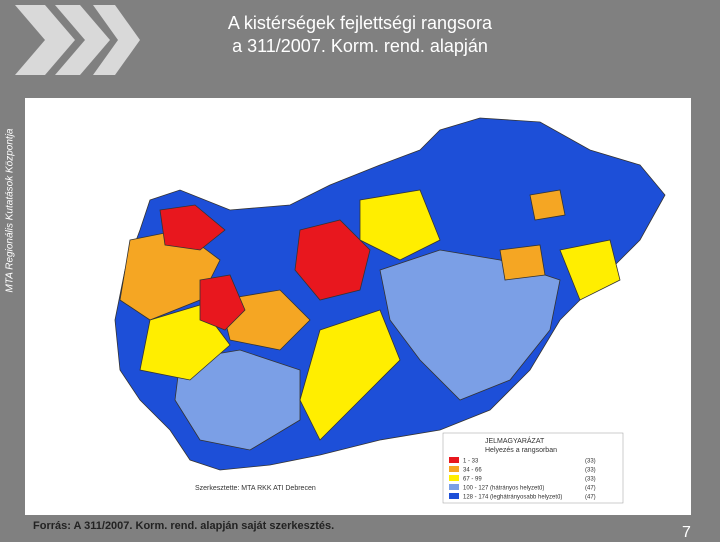 The image size is (720, 542). I want to click on legend, so click(533, 468).